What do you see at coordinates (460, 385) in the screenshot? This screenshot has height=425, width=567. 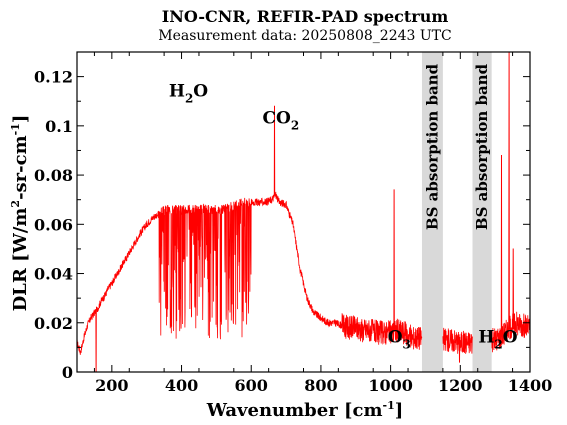 I see `x-tick-label: 1200` at bounding box center [460, 385].